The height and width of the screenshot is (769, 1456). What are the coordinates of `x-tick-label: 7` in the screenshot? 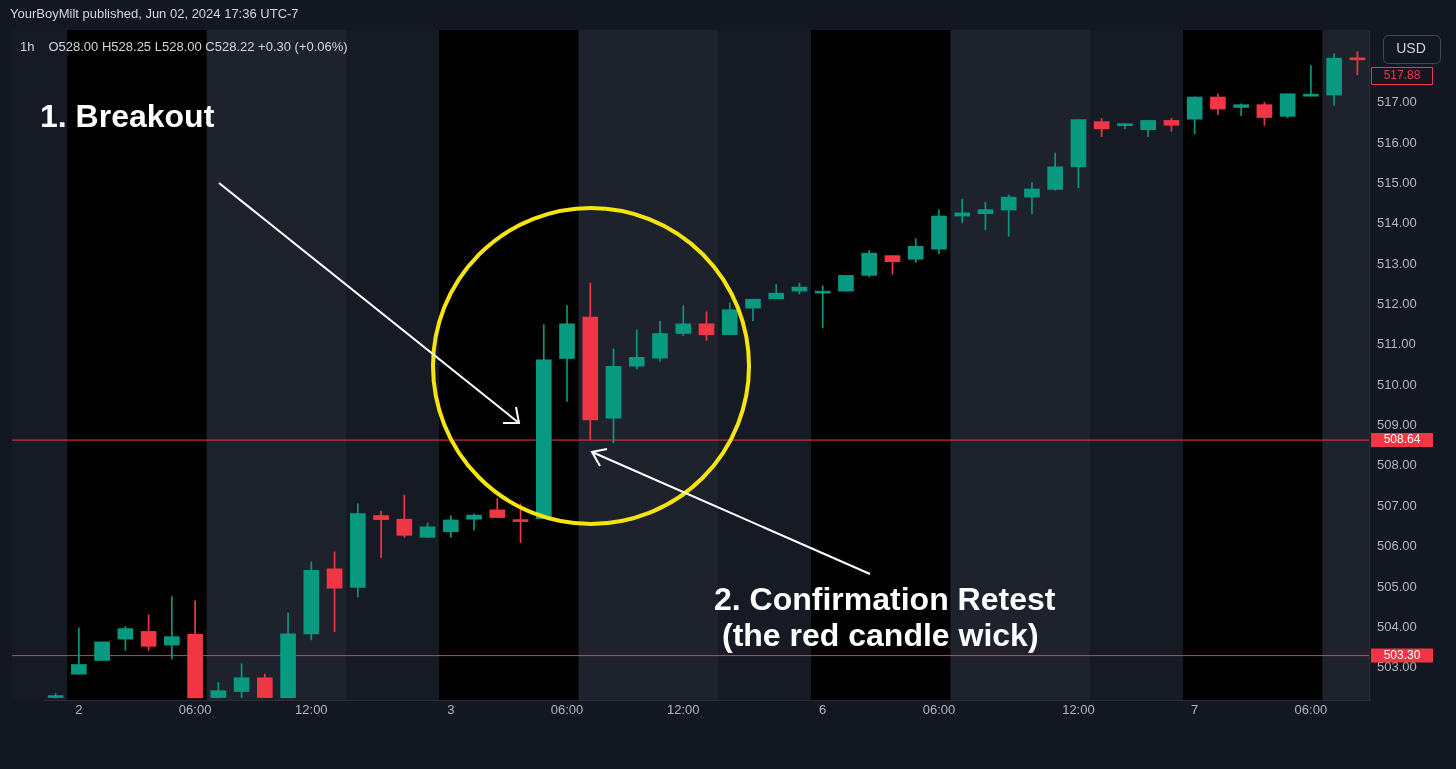 It's located at (1195, 710).